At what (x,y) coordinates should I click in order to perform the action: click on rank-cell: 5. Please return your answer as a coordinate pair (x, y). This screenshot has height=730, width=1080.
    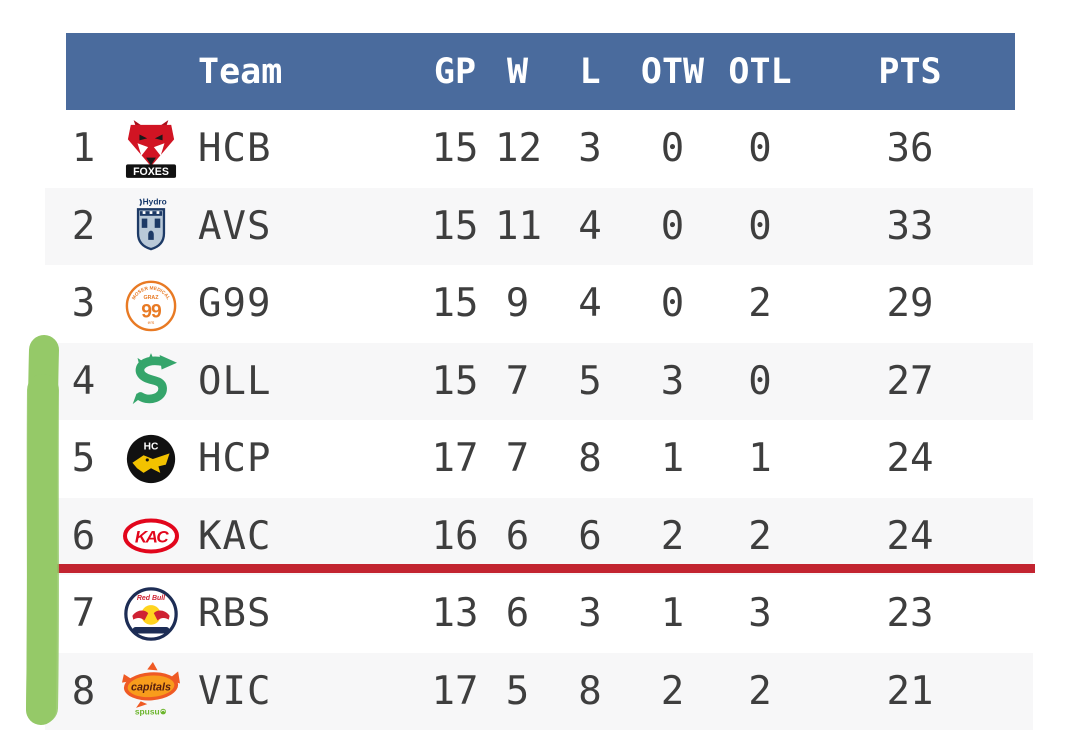
    Looking at the image, I should click on (83, 459).